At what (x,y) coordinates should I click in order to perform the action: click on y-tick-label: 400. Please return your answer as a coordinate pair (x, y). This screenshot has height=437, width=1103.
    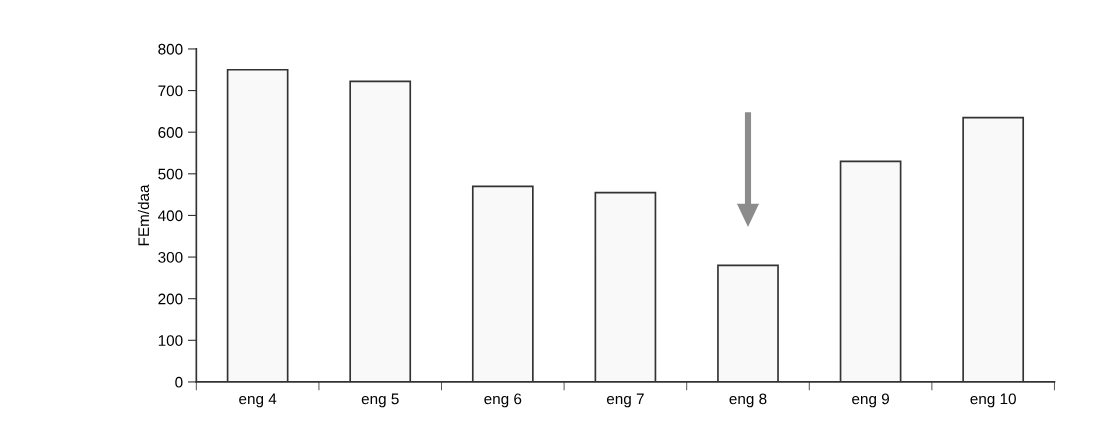
    Looking at the image, I should click on (170, 216).